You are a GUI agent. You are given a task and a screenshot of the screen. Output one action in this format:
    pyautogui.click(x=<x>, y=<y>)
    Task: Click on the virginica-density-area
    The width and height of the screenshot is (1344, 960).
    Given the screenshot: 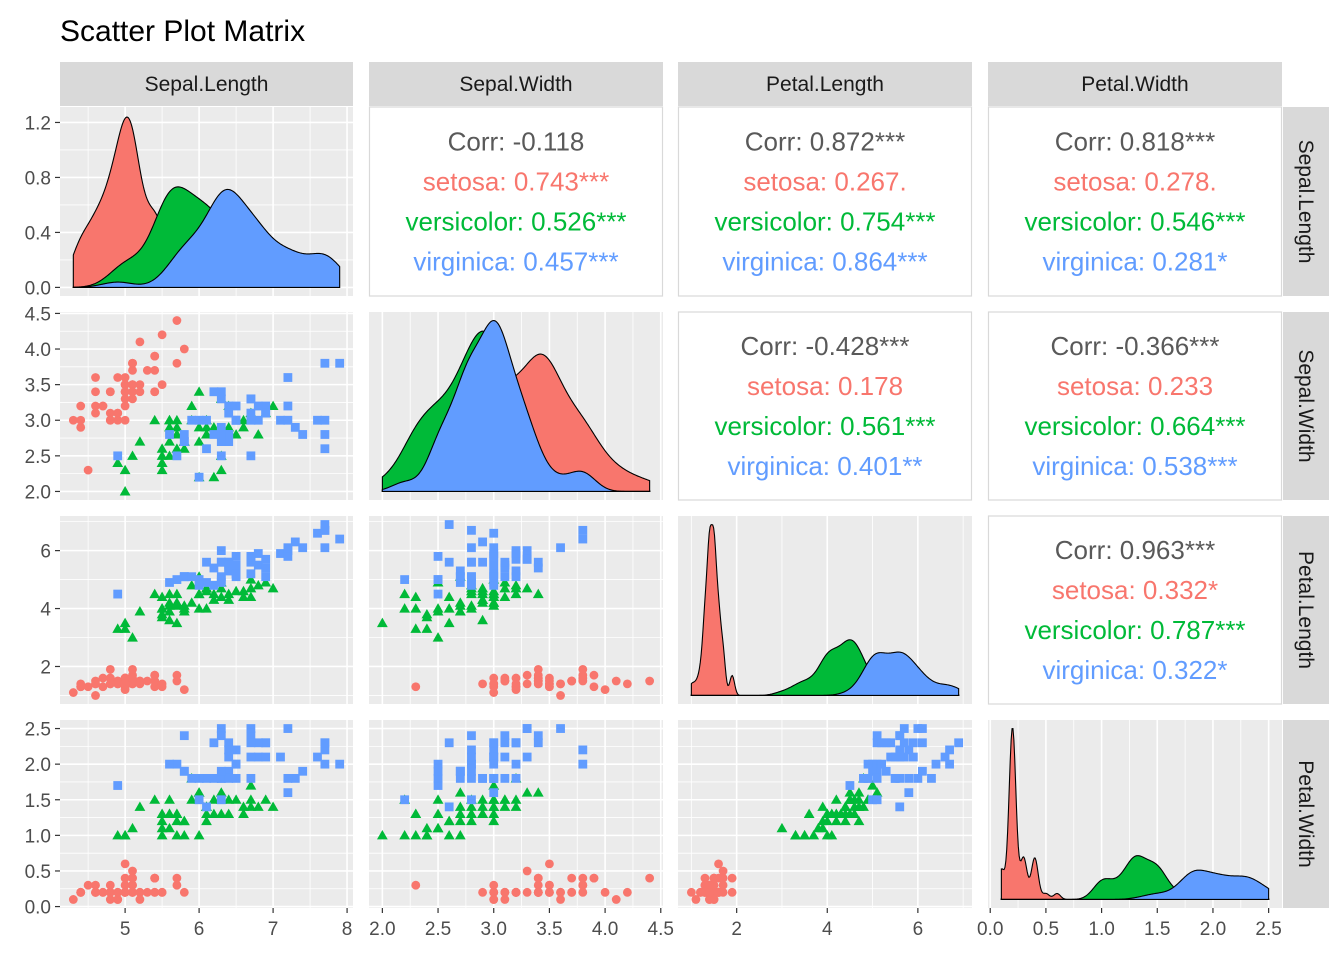 What is the action you would take?
    pyautogui.click(x=1135, y=885)
    